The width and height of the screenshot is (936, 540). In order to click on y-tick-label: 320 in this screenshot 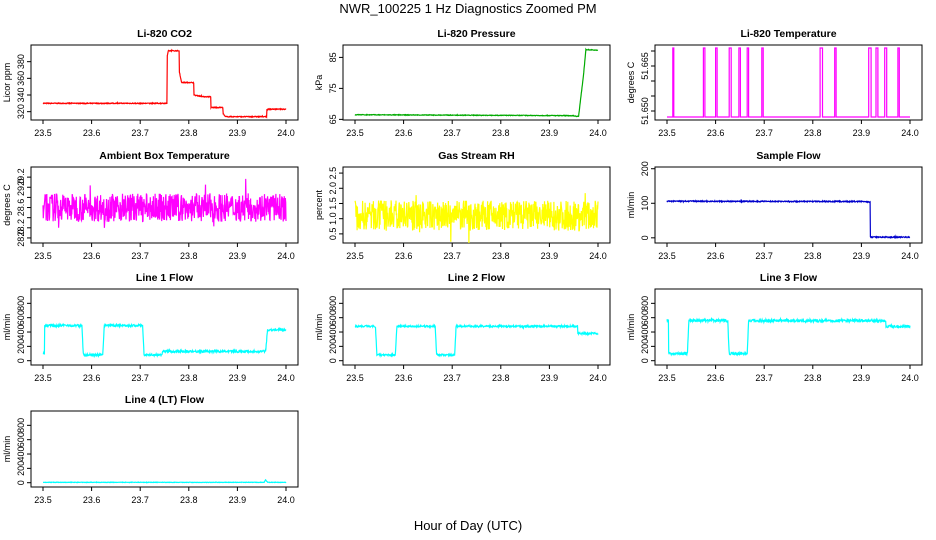, I will do `click(21, 111)`.